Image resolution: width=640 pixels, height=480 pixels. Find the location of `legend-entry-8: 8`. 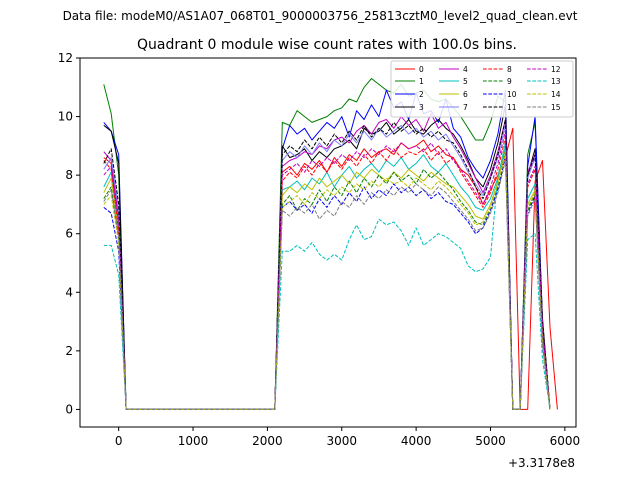

legend-entry-8: 8 is located at coordinates (497, 69).